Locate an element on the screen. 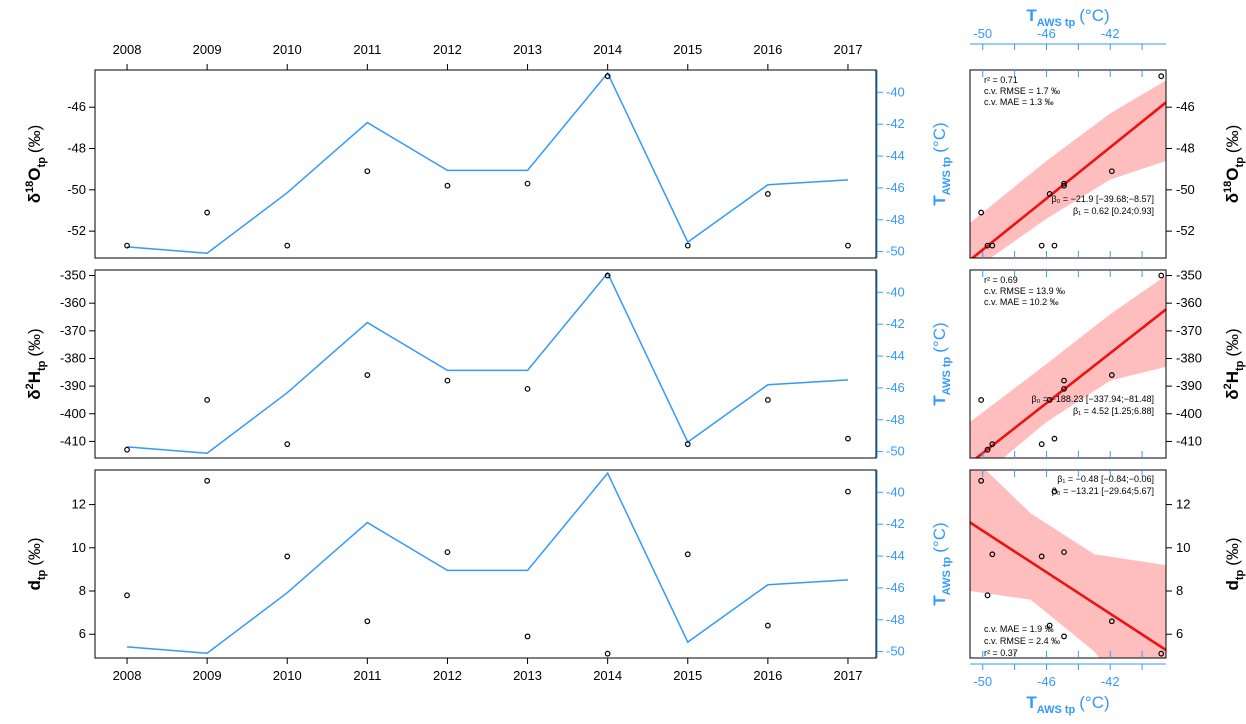 The image size is (1246, 724). year-label-bottom: 2012 is located at coordinates (447, 675).